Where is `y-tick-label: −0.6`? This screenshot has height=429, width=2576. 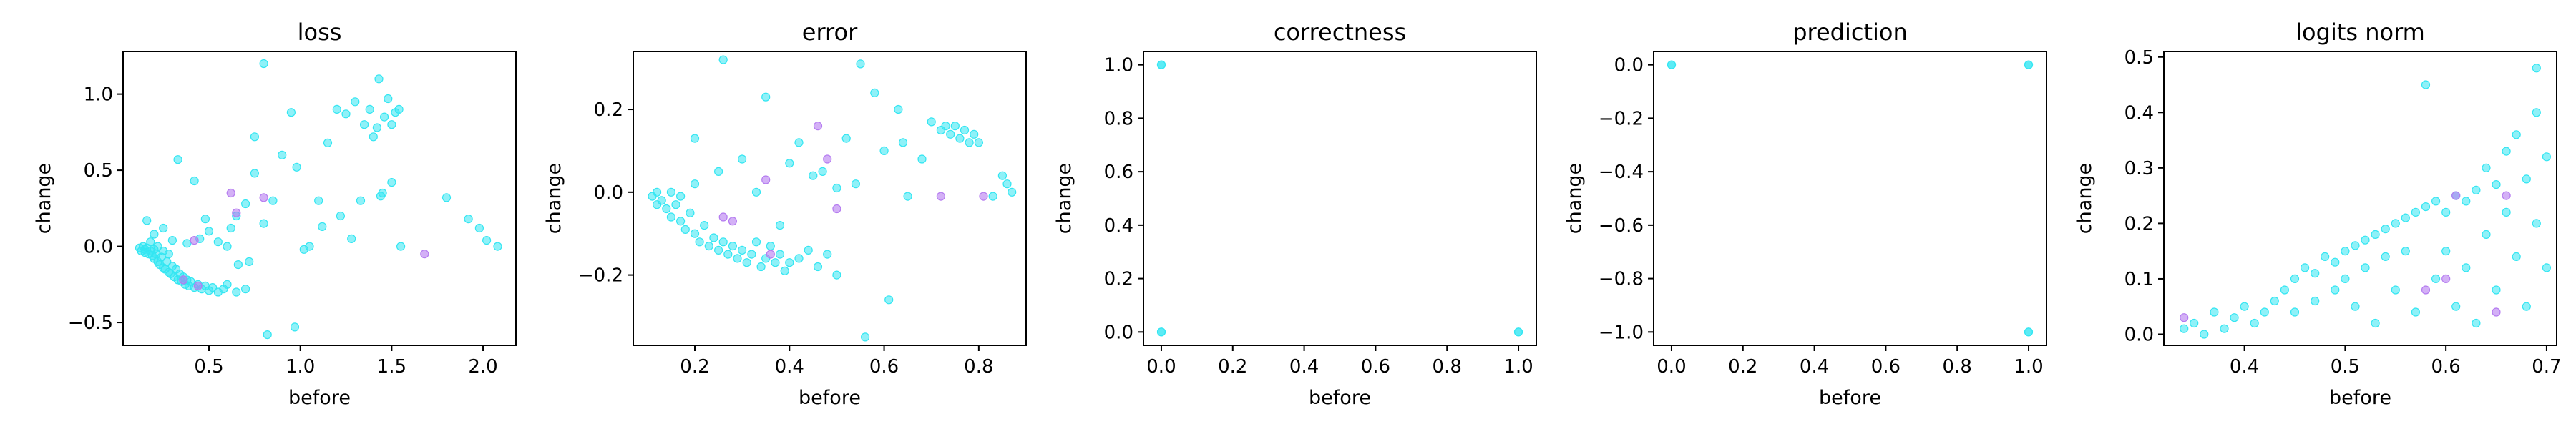 y-tick-label: −0.6 is located at coordinates (1621, 226).